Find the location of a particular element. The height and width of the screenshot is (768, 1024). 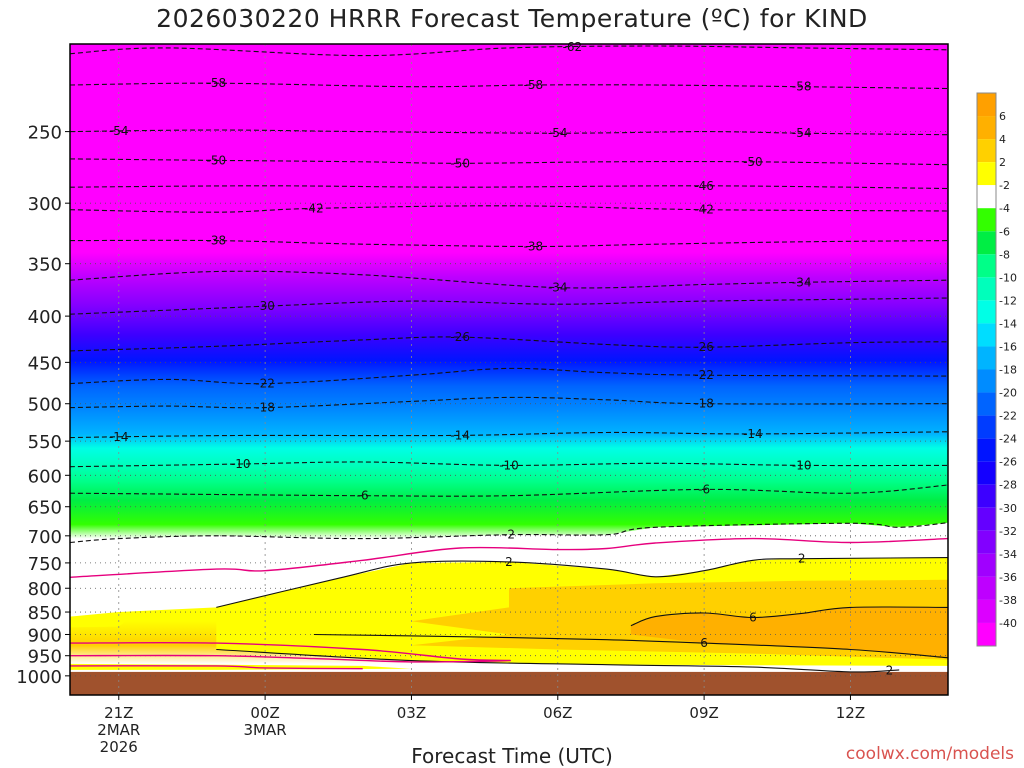

isotherm--10-13 is located at coordinates (509, 464).